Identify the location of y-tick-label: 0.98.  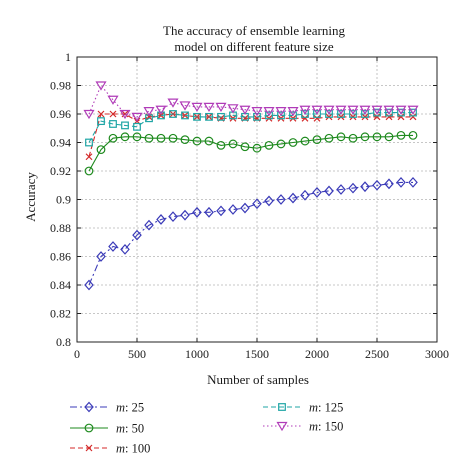
(60, 86).